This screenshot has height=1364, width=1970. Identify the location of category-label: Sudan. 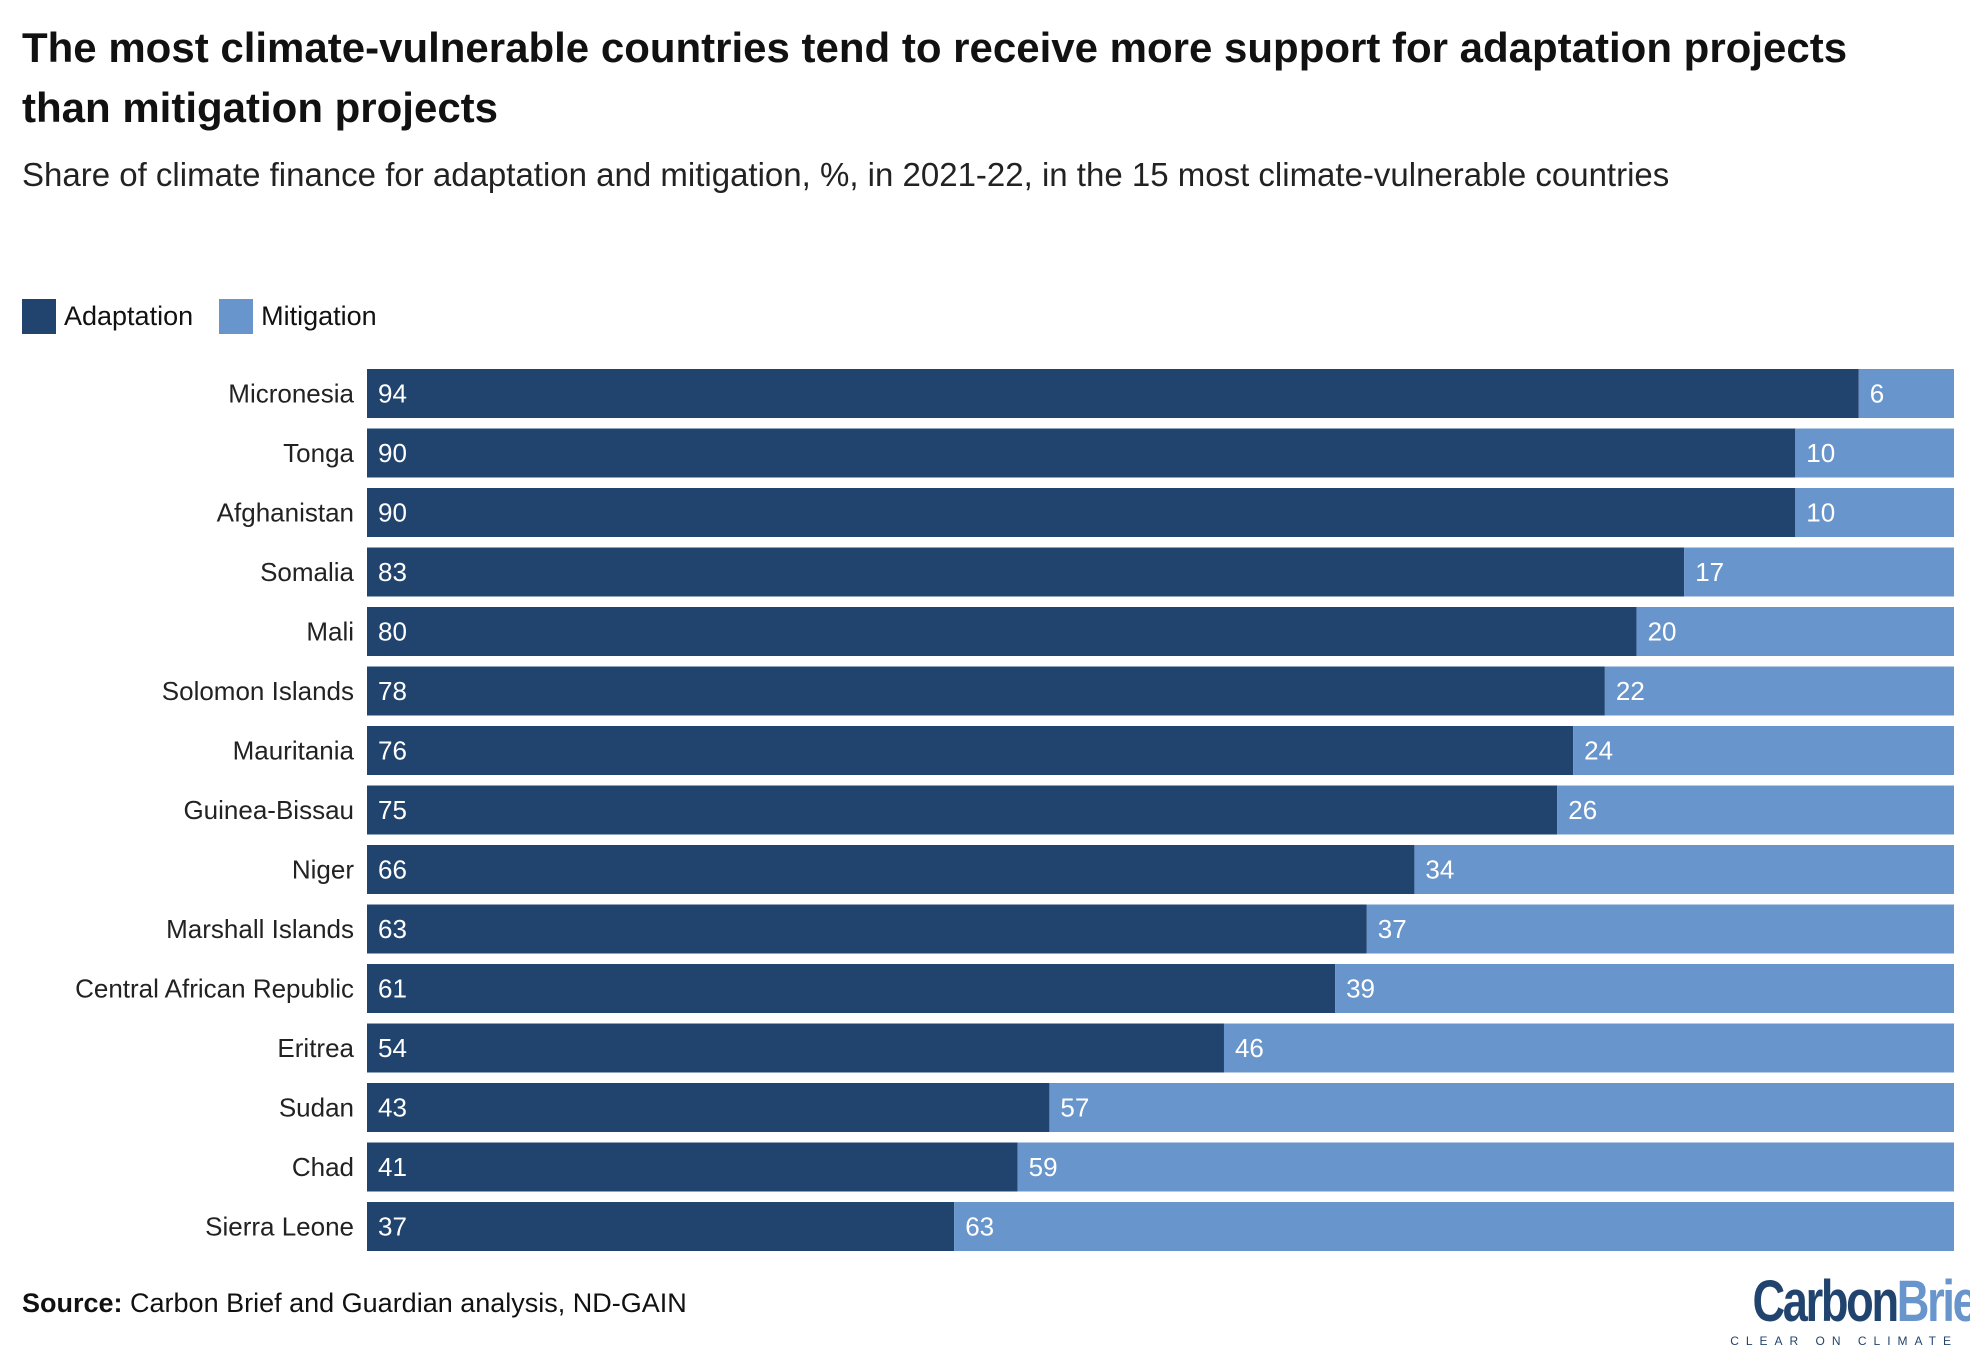
(316, 1108).